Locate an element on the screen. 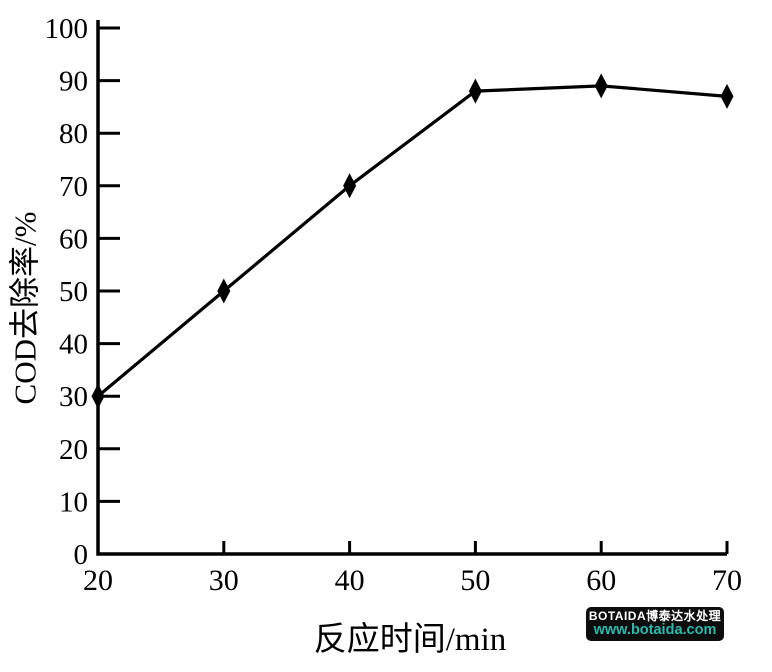 The width and height of the screenshot is (772, 672). y-tick-label: 60 is located at coordinates (73, 239).